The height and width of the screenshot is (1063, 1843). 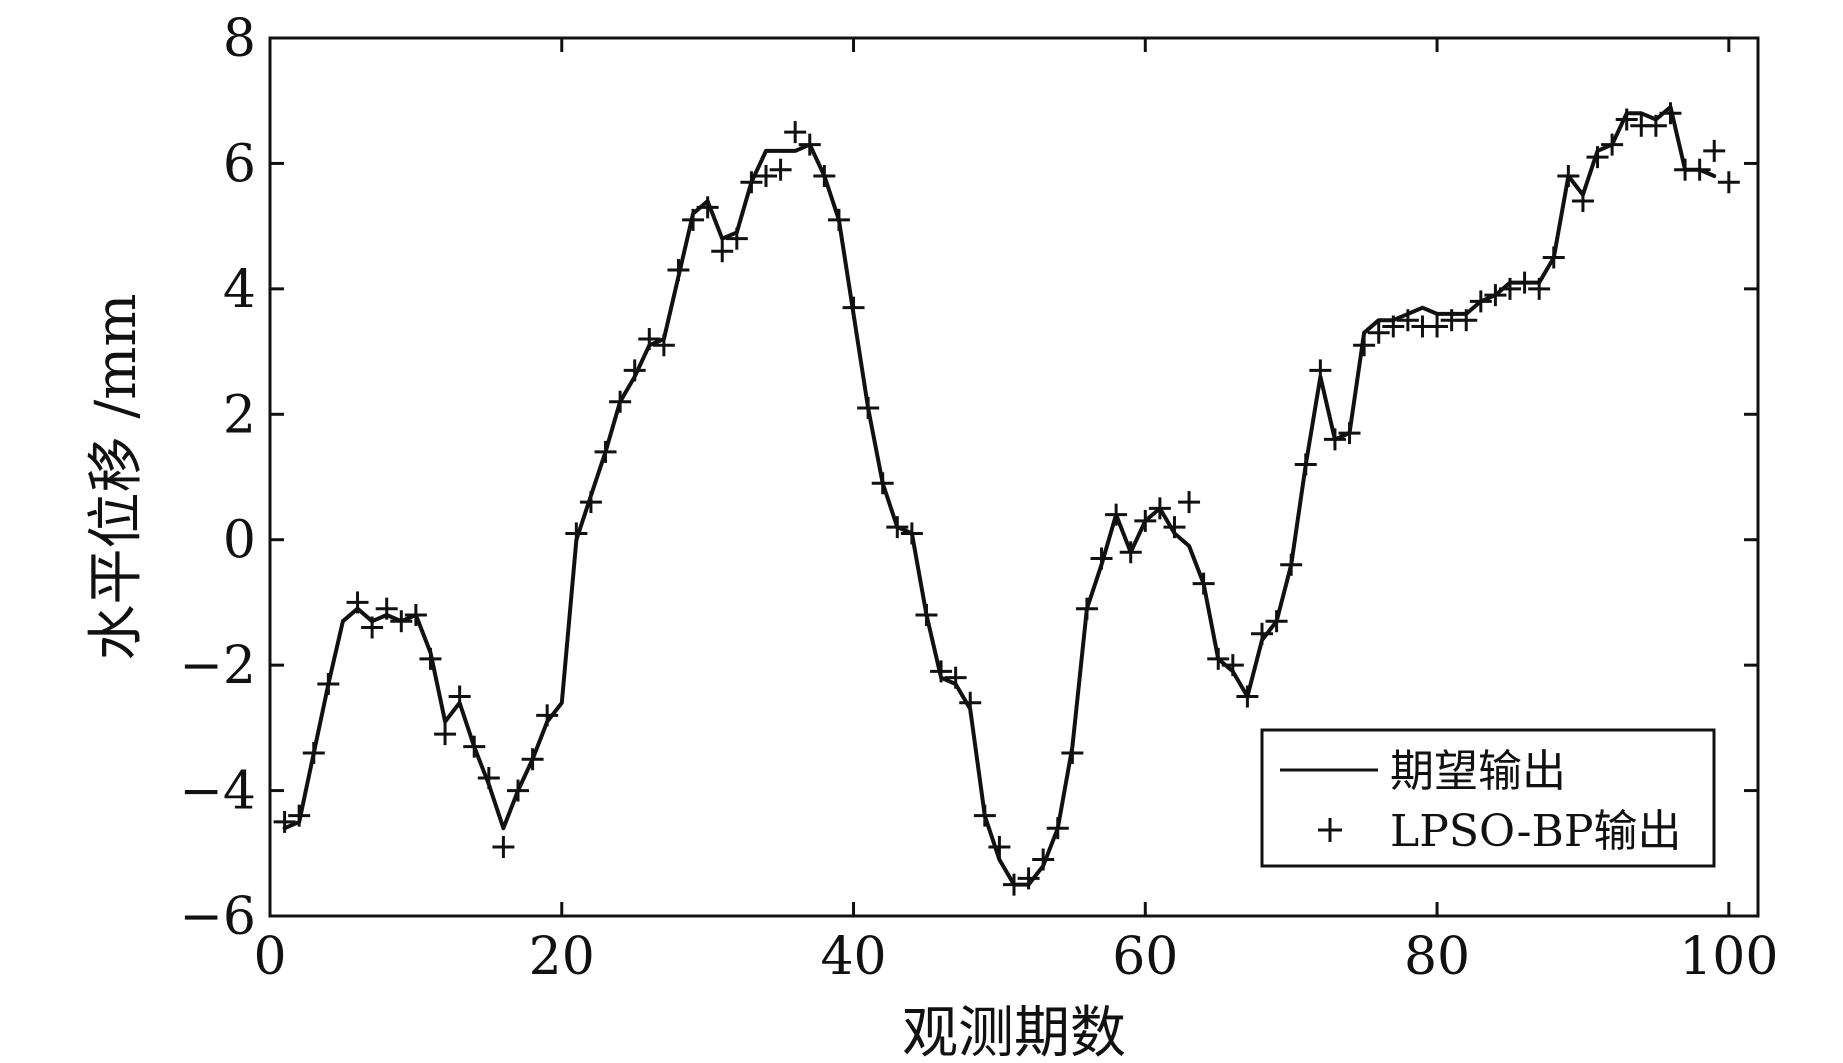 What do you see at coordinates (239, 290) in the screenshot?
I see `y-tick-label: 4` at bounding box center [239, 290].